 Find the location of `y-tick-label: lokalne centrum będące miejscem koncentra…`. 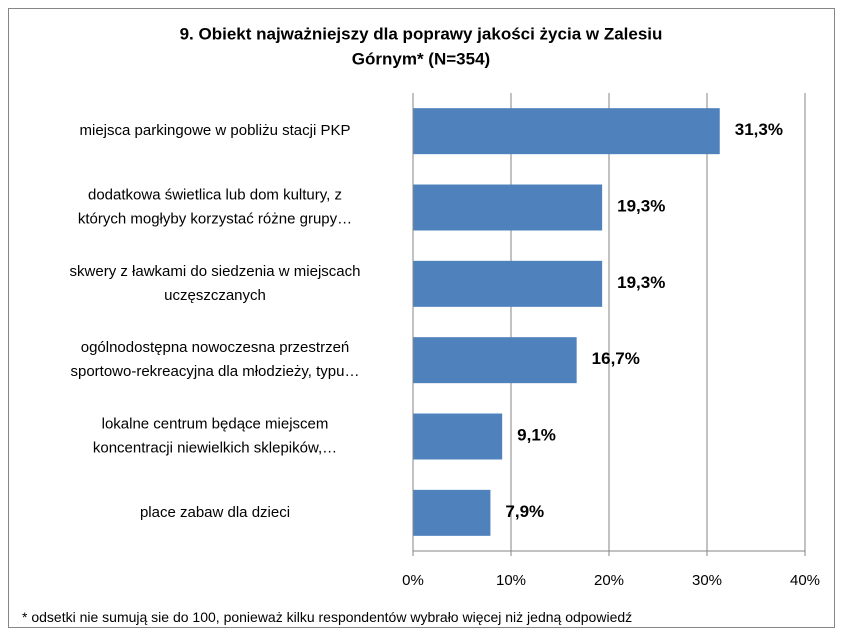

y-tick-label: lokalne centrum będące miejscem koncentra… is located at coordinates (215, 435).